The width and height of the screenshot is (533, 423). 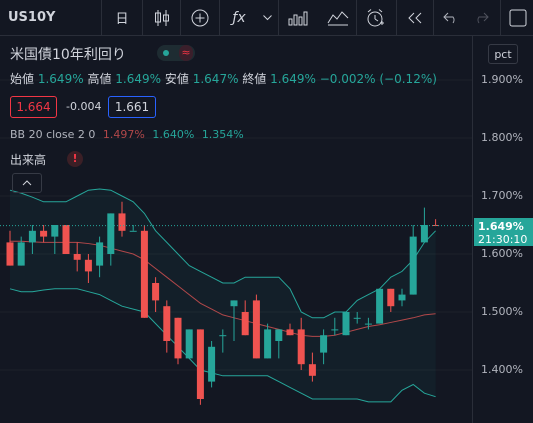 What do you see at coordinates (138, 79) in the screenshot?
I see `high-value: 1.649%` at bounding box center [138, 79].